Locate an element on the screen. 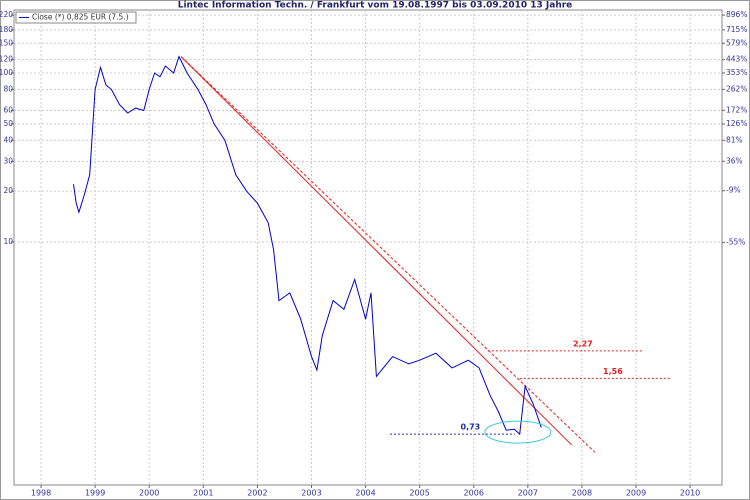  x-tick-label: 2006 is located at coordinates (474, 493).